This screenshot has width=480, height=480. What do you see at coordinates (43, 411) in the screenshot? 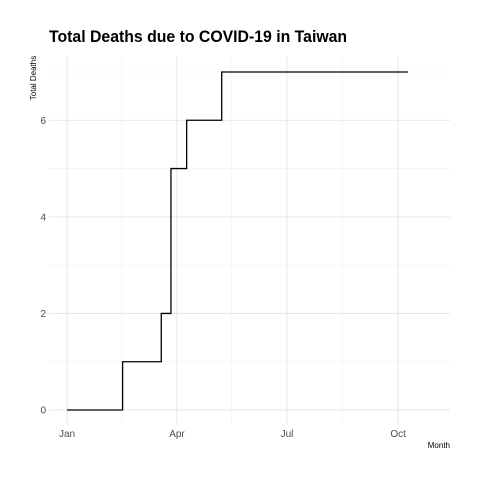
I see `y-tick-label: 0` at bounding box center [43, 411].